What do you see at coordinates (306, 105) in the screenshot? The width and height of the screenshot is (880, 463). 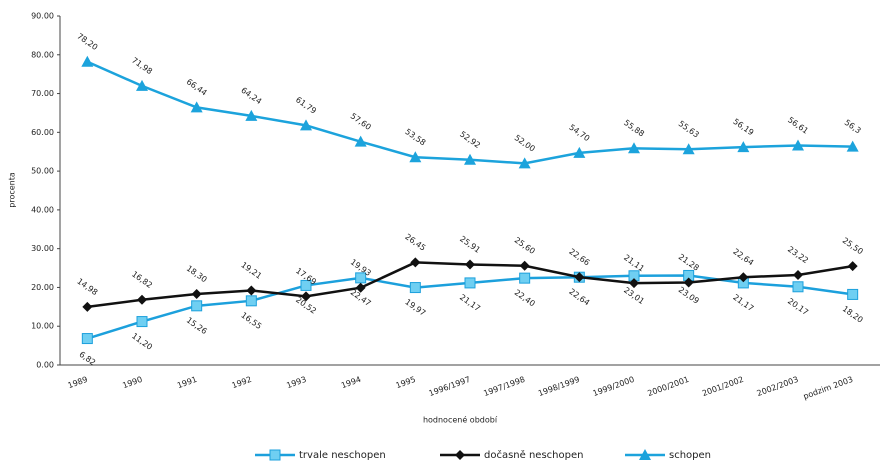 I see `data-label: 61,79` at bounding box center [306, 105].